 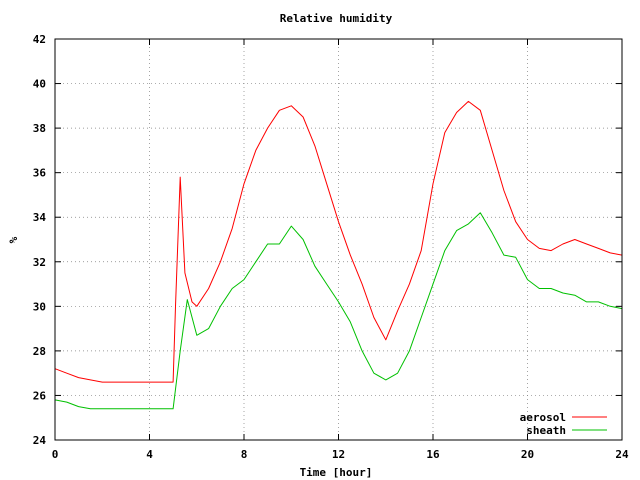 What do you see at coordinates (244, 454) in the screenshot?
I see `x-tick-label: 8` at bounding box center [244, 454].